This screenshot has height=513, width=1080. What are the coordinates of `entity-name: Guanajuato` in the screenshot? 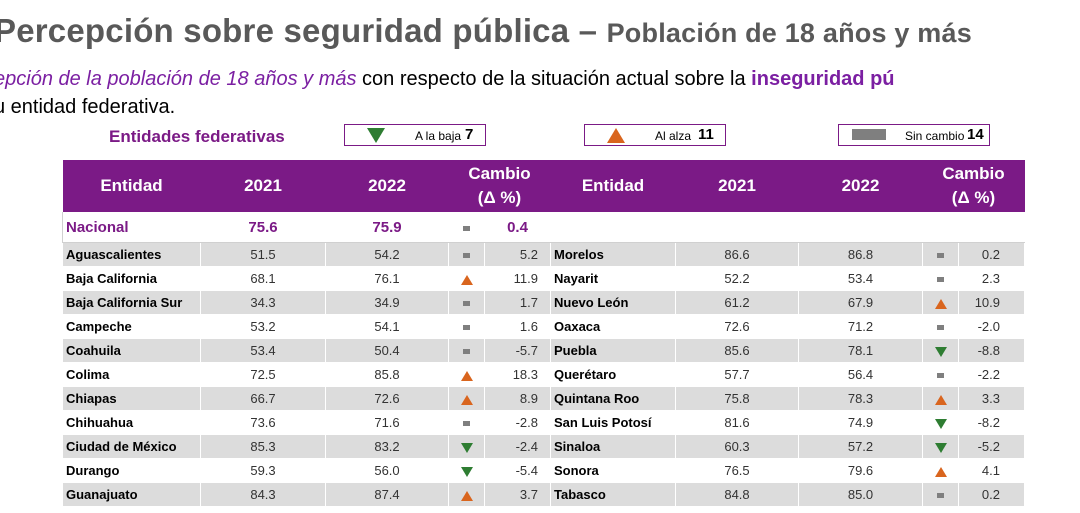 It's located at (131, 494).